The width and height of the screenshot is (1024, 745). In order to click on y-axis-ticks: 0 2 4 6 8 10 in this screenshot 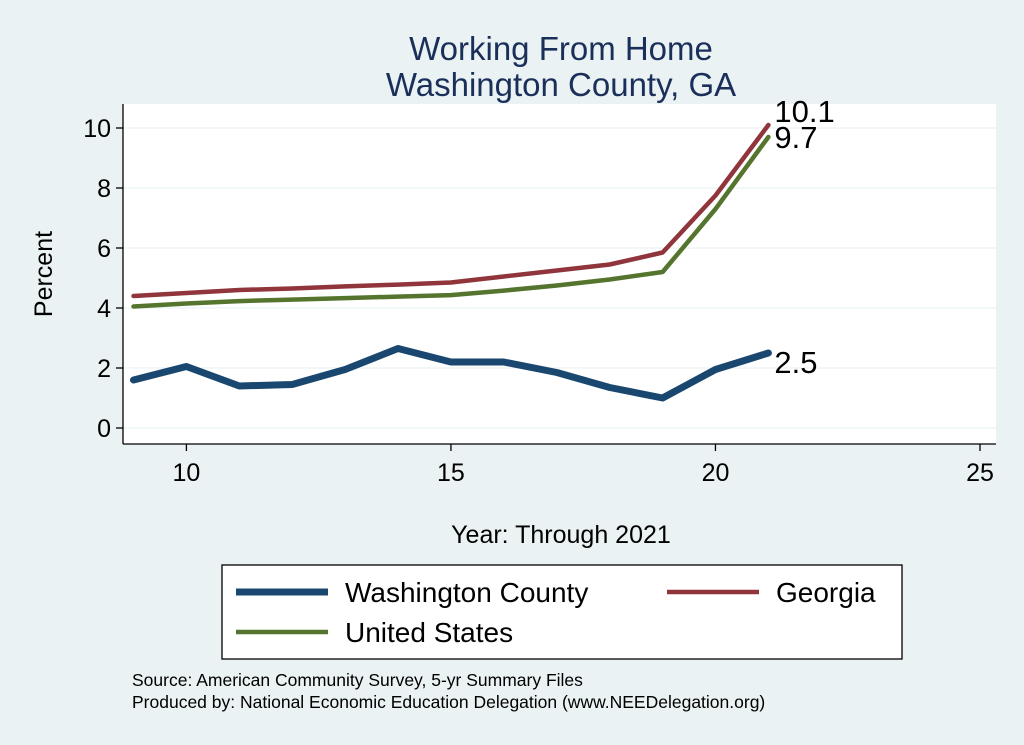, I will do `click(103, 279)`.